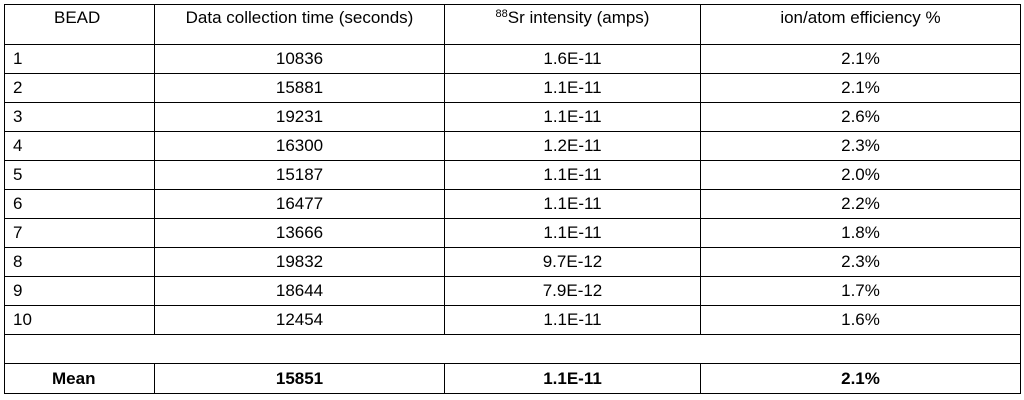  Describe the element at coordinates (299, 24) in the screenshot. I see `header-time: Data collection time (seconds)` at that location.